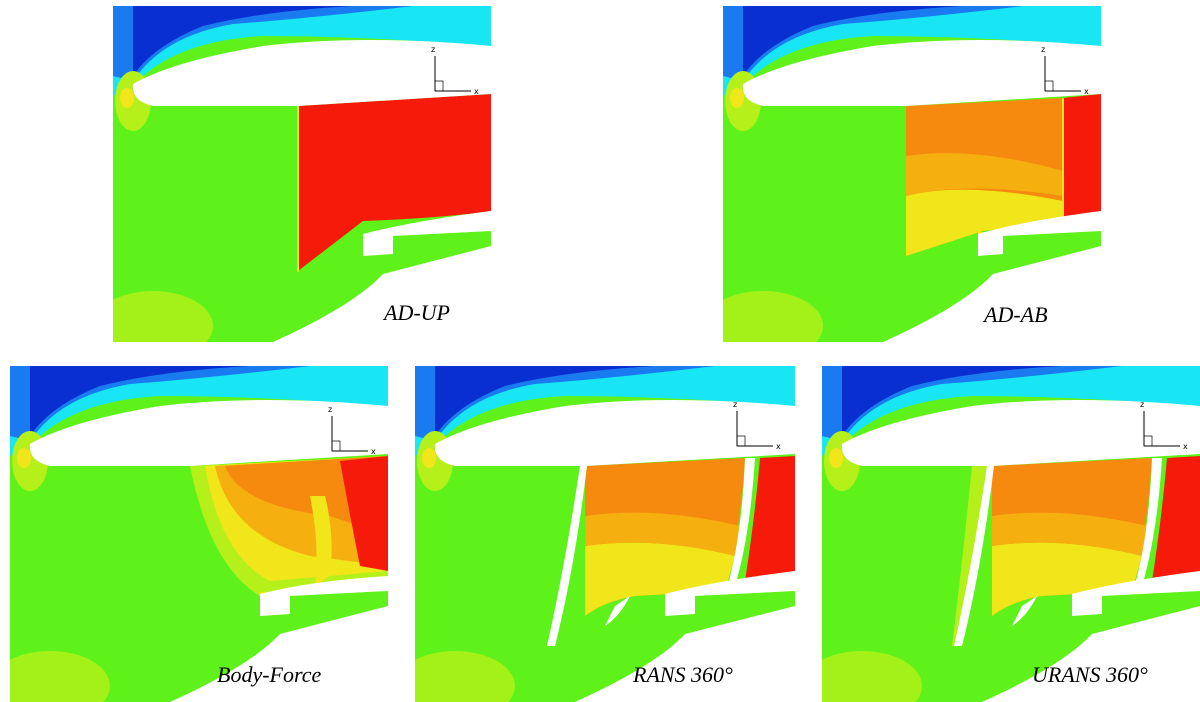  I want to click on caption-body-force: Body-Force, so click(269, 674).